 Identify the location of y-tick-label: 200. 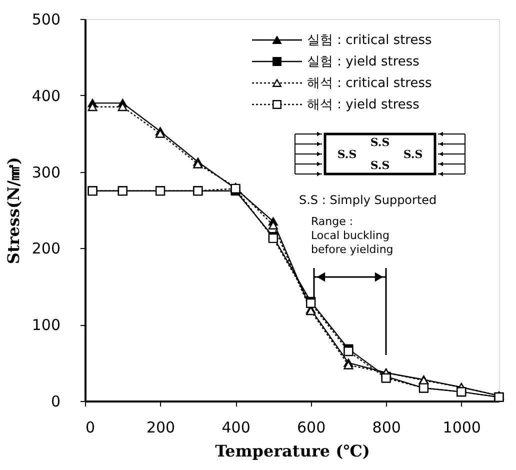
(46, 249).